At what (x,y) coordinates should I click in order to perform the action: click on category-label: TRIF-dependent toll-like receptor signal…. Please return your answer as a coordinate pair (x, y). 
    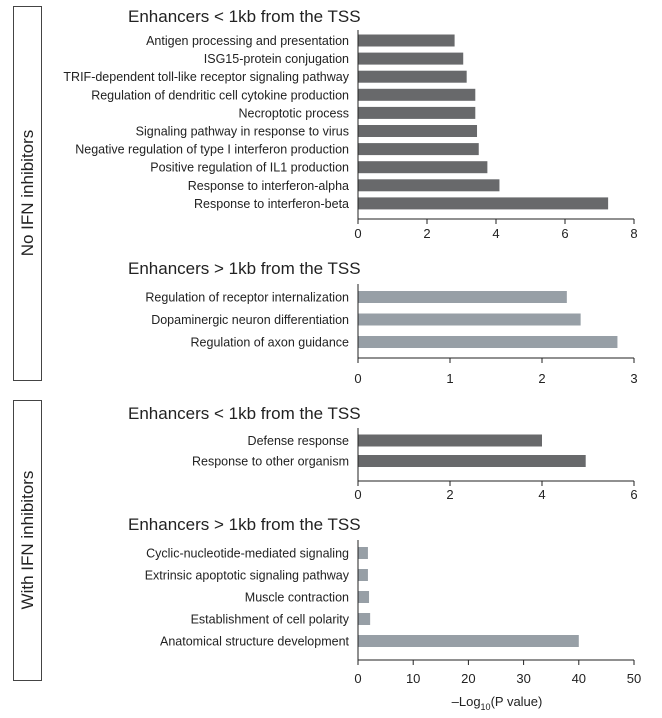
    Looking at the image, I should click on (206, 77).